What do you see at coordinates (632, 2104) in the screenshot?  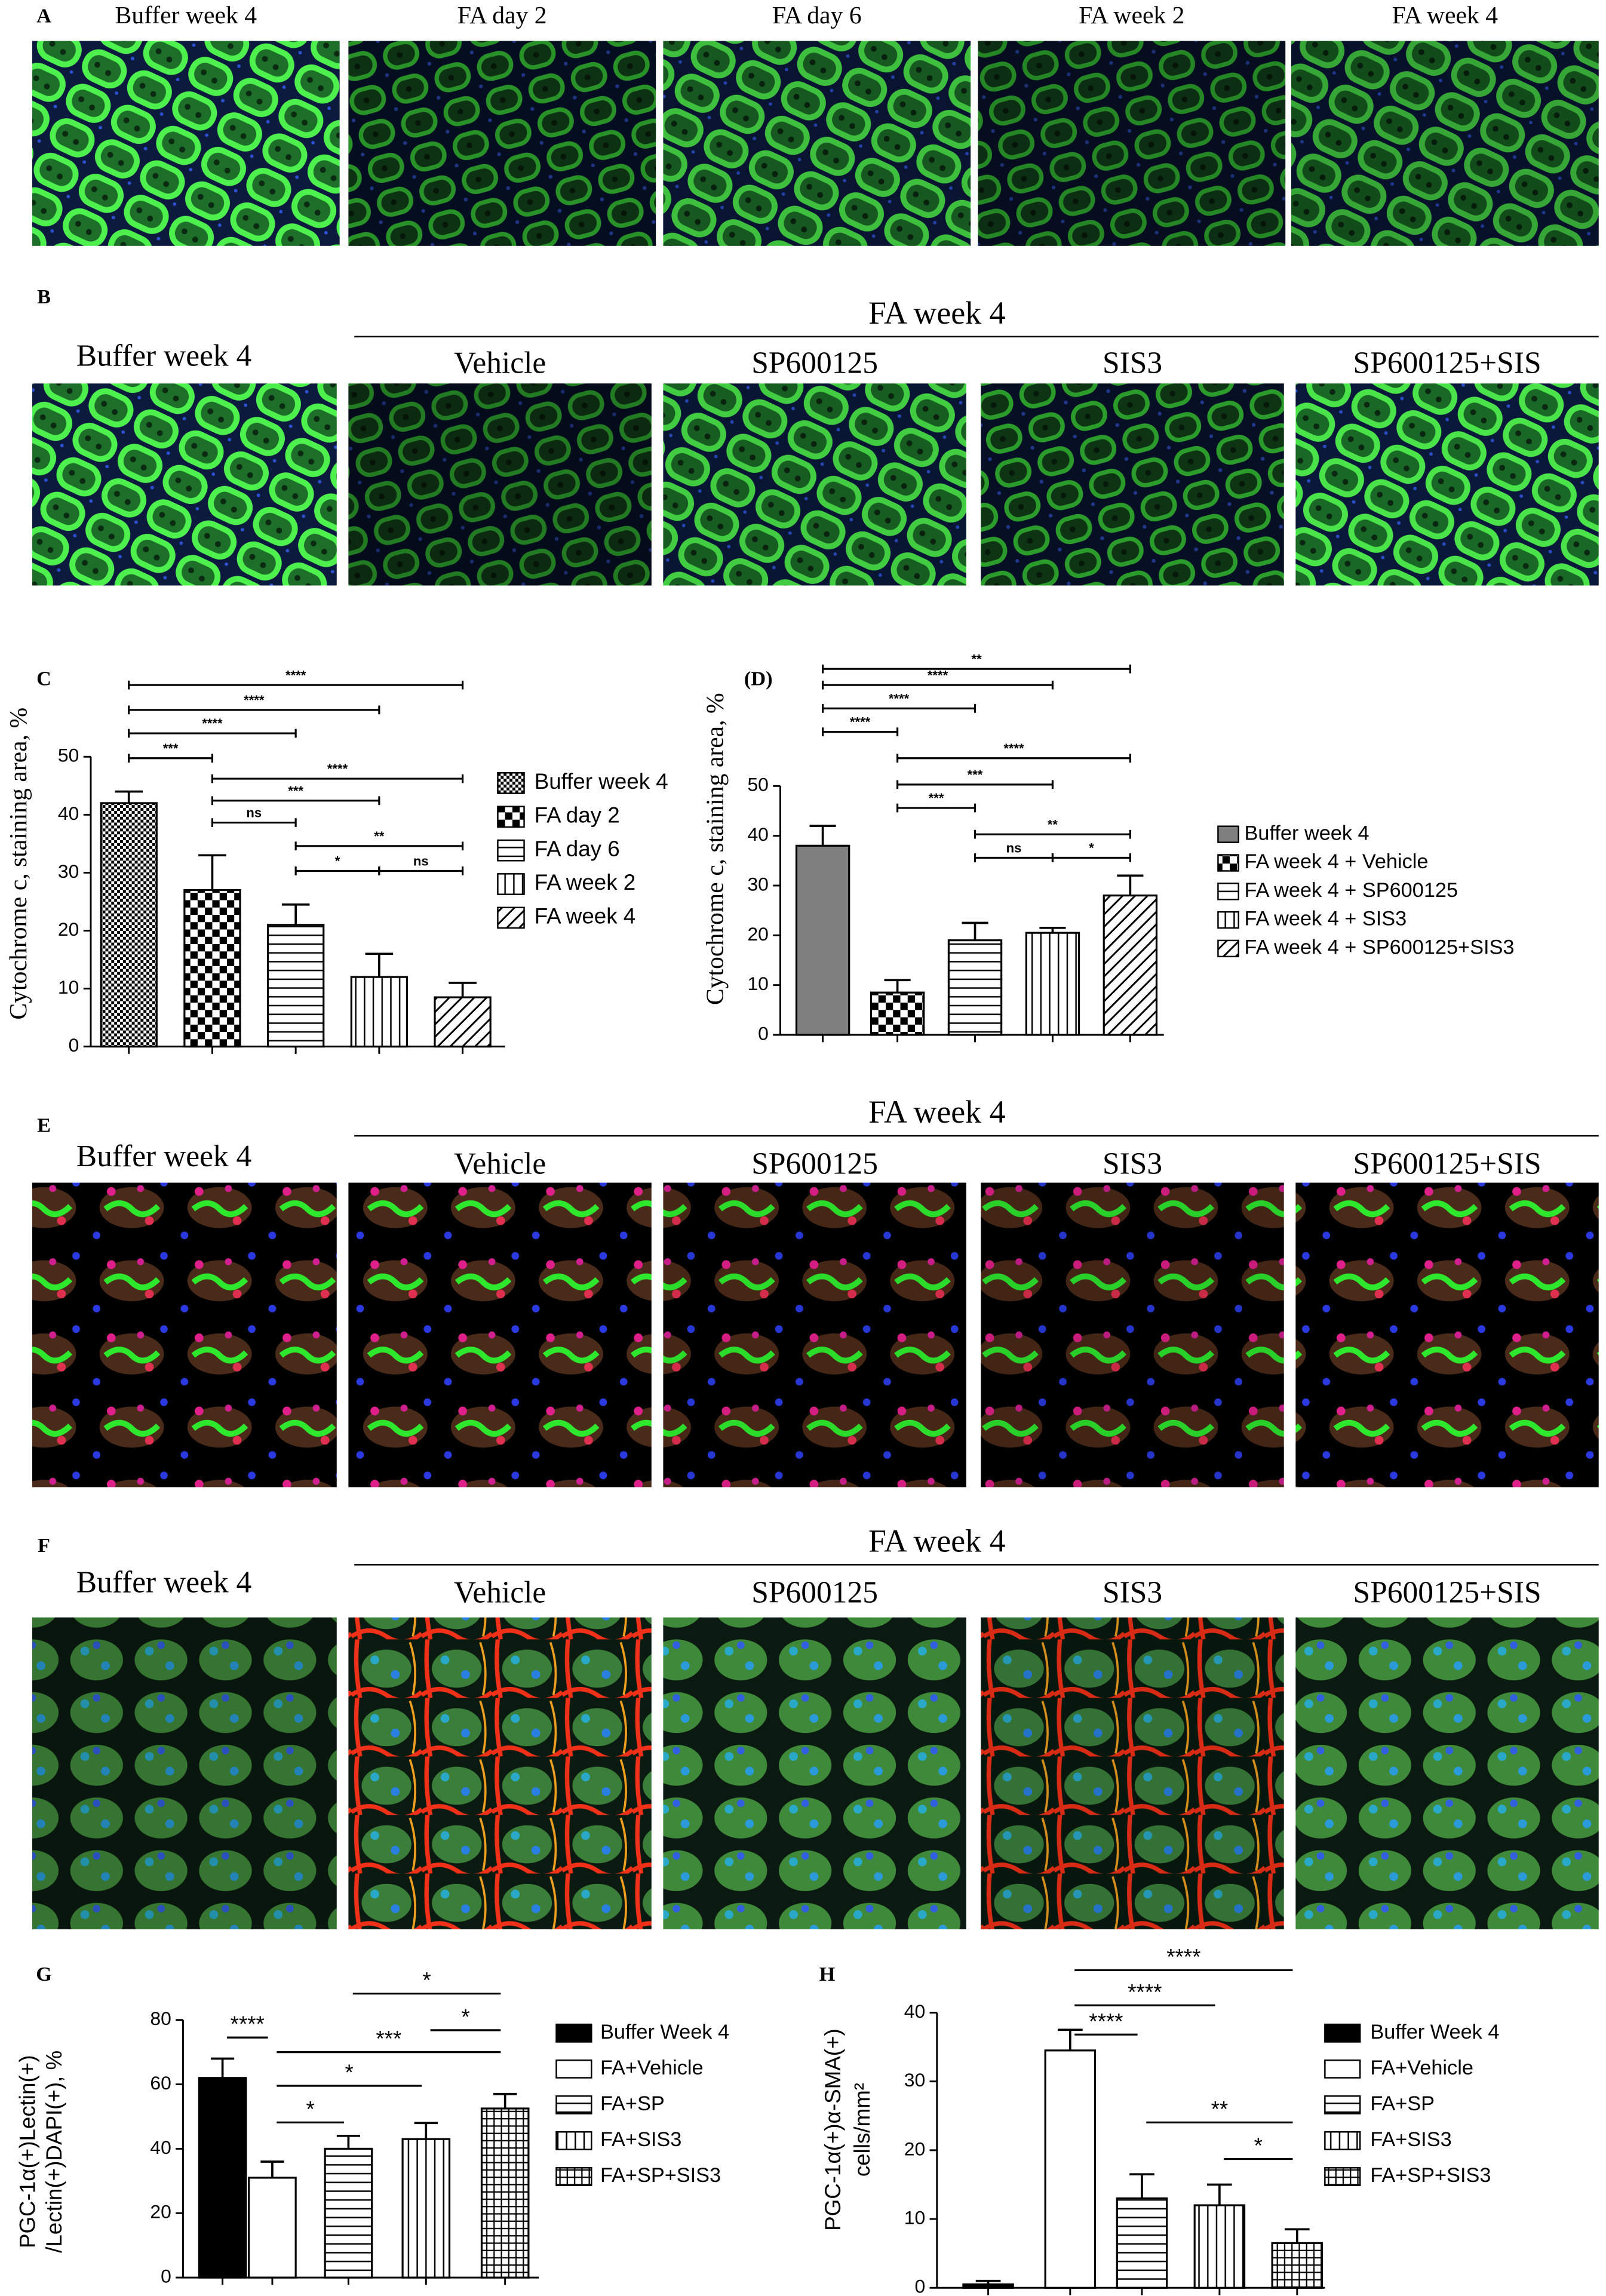 I see `legend-label: FA+SP` at bounding box center [632, 2104].